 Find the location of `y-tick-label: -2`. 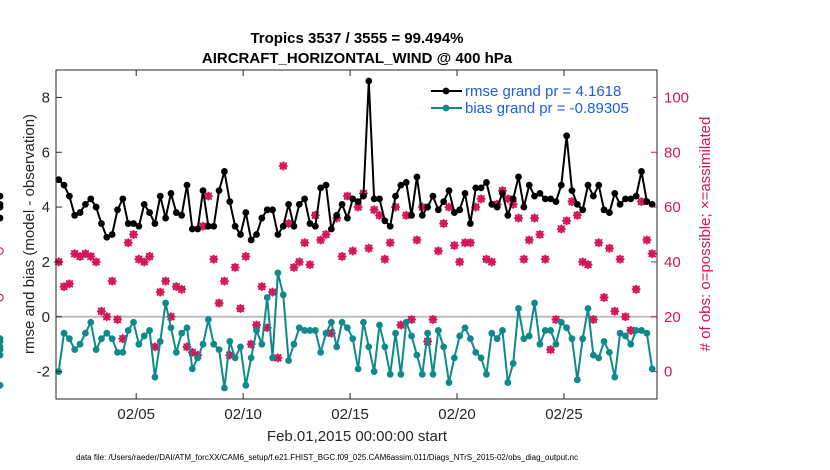

y-tick-label: -2 is located at coordinates (43, 372).